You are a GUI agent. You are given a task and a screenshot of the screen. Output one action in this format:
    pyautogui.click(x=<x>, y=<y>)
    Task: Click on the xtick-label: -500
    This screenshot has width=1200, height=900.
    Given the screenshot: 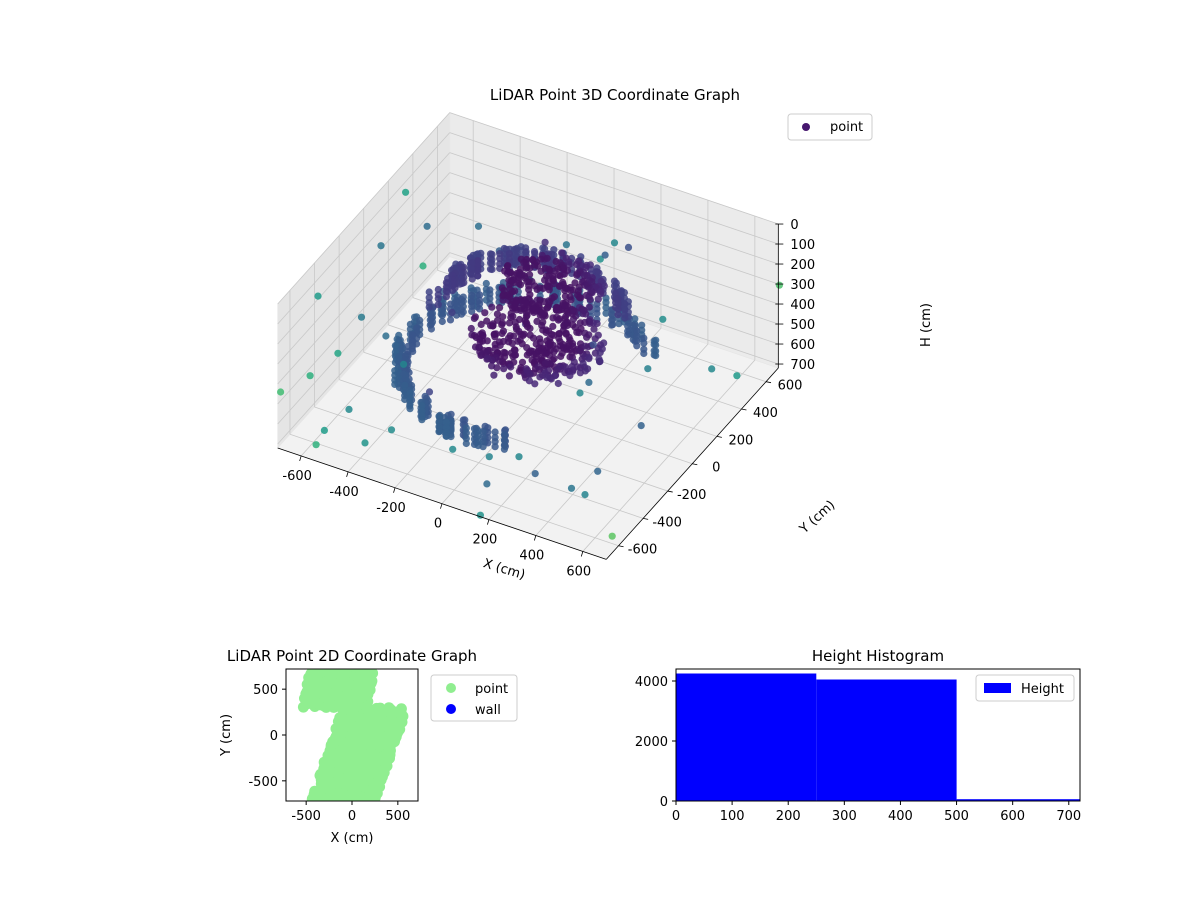 What is the action you would take?
    pyautogui.click(x=306, y=816)
    